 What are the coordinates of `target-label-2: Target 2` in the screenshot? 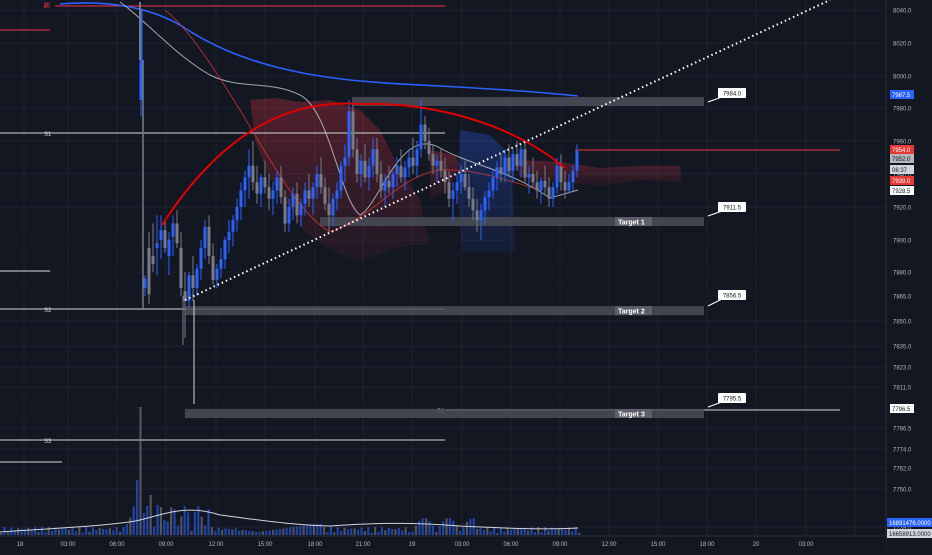 It's located at (631, 312).